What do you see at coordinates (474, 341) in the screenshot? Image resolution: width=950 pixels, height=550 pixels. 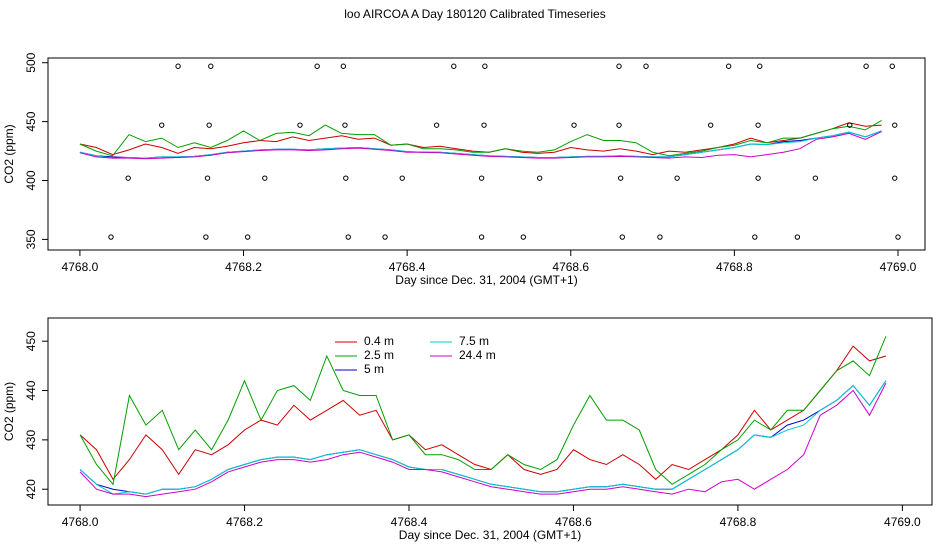 I see `legend-label: 7.5 m` at bounding box center [474, 341].